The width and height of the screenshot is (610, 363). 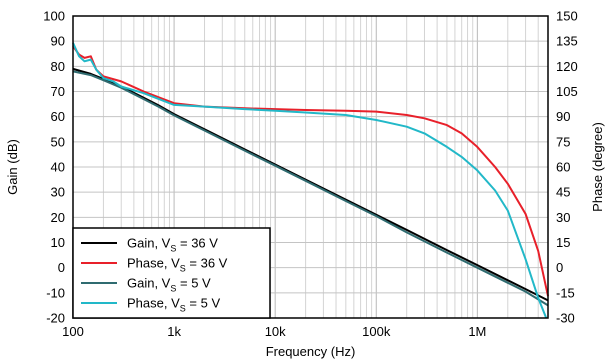 What do you see at coordinates (563, 217) in the screenshot?
I see `y-right-tick-label: 30` at bounding box center [563, 217].